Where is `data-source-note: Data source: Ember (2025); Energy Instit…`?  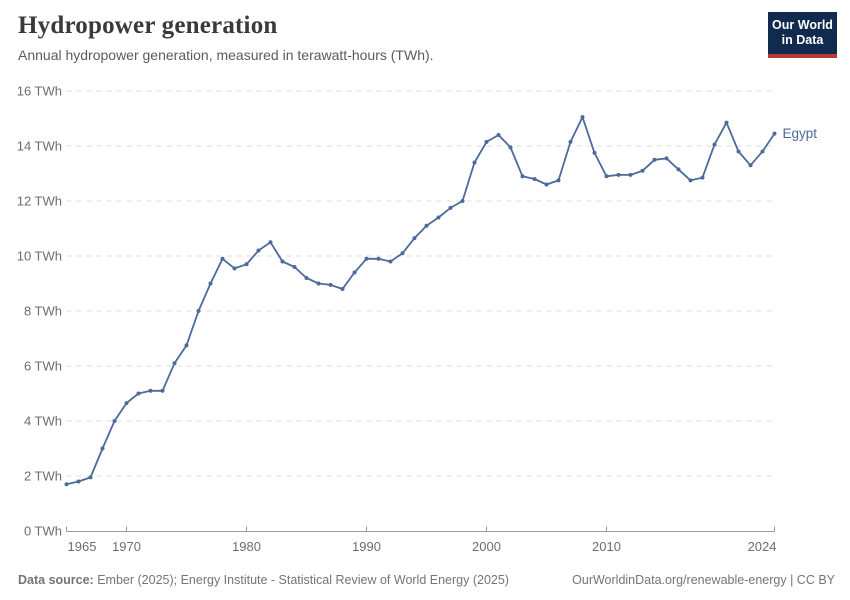
data-source-note: Data source: Ember (2025); Energy Instit… is located at coordinates (263, 580).